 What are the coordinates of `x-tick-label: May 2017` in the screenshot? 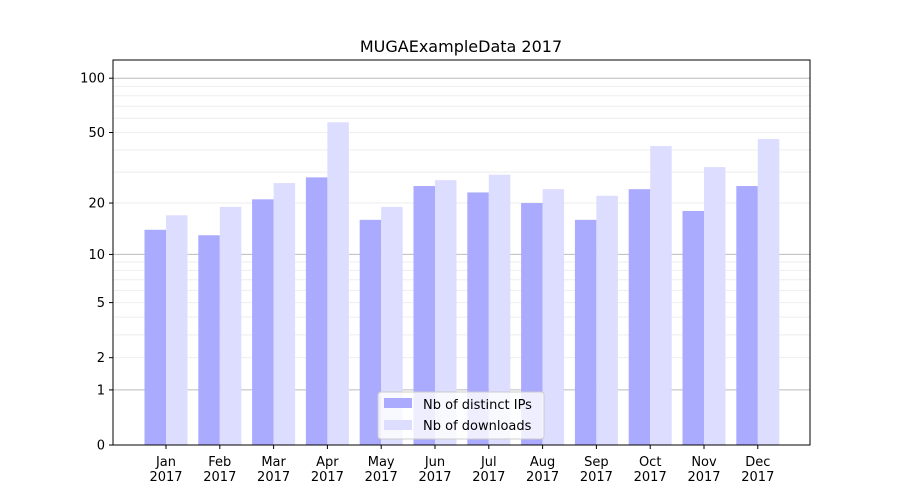 It's located at (381, 470).